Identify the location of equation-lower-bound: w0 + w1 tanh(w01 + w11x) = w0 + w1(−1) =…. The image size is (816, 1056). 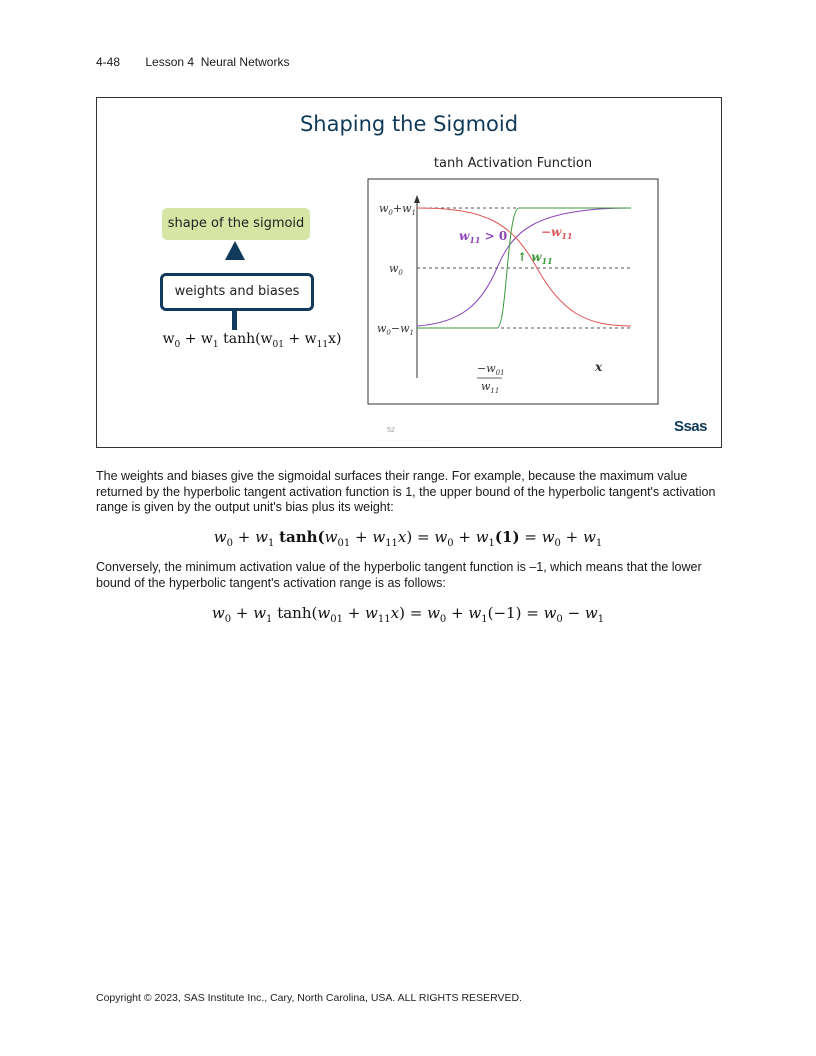
(408, 614).